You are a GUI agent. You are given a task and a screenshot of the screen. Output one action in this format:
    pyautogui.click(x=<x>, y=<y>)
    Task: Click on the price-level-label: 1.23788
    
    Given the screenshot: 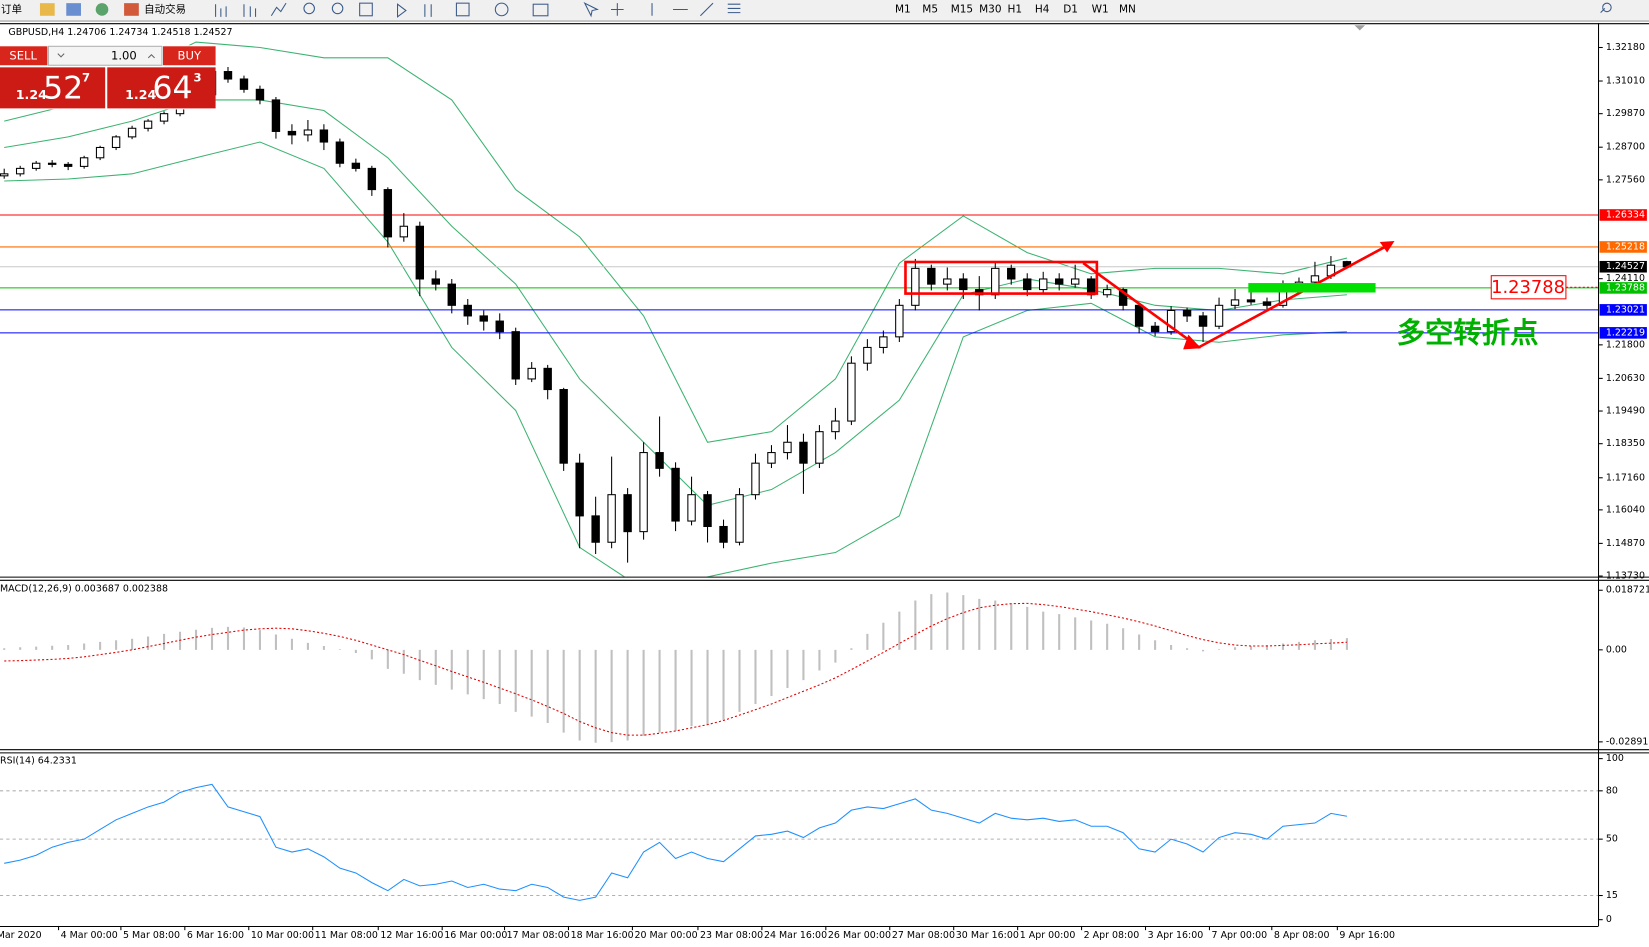 What is the action you would take?
    pyautogui.click(x=1625, y=287)
    